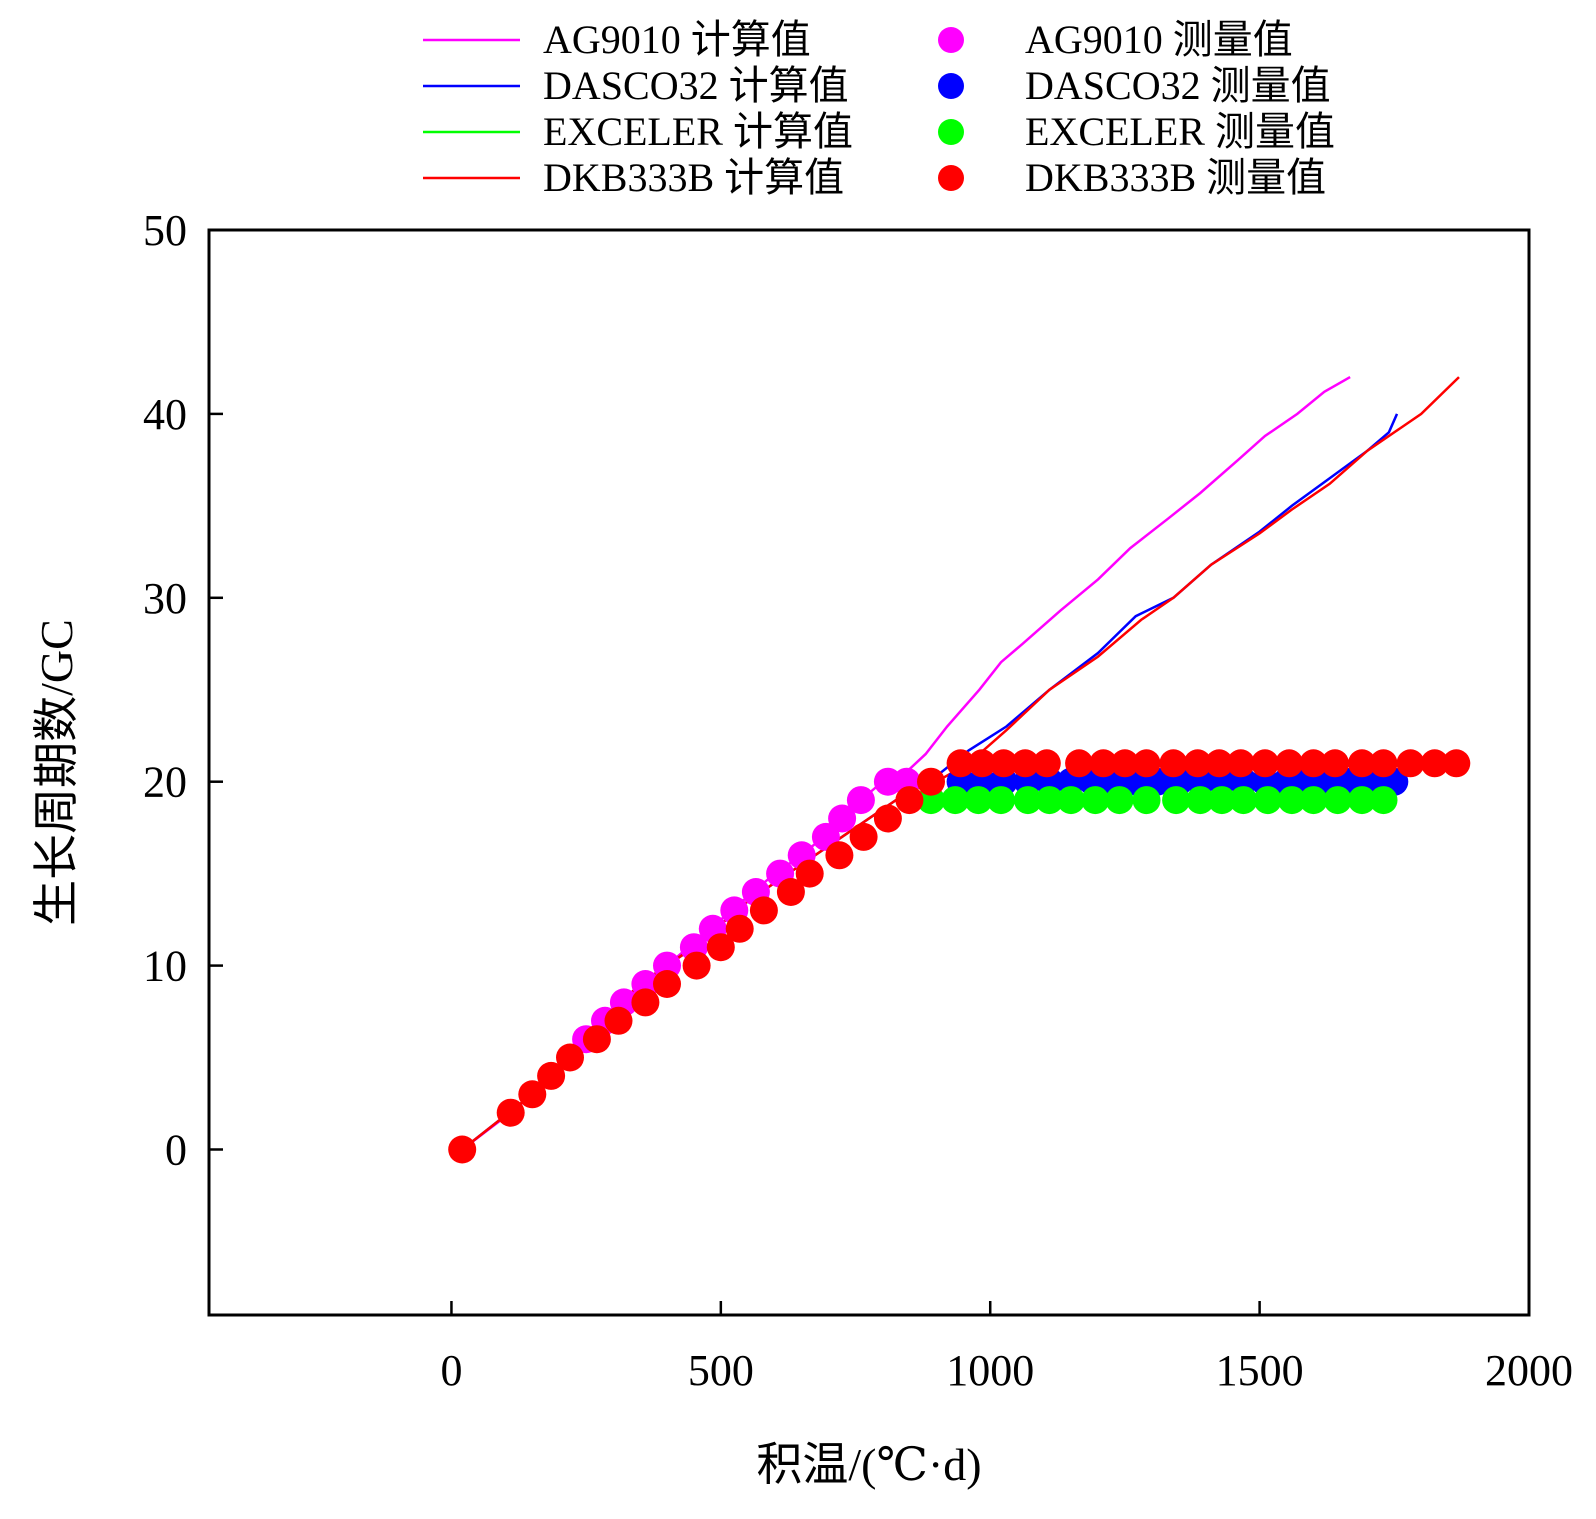 The image size is (1596, 1519). Describe the element at coordinates (1529, 1370) in the screenshot. I see `x-tick-label: 2000` at that location.